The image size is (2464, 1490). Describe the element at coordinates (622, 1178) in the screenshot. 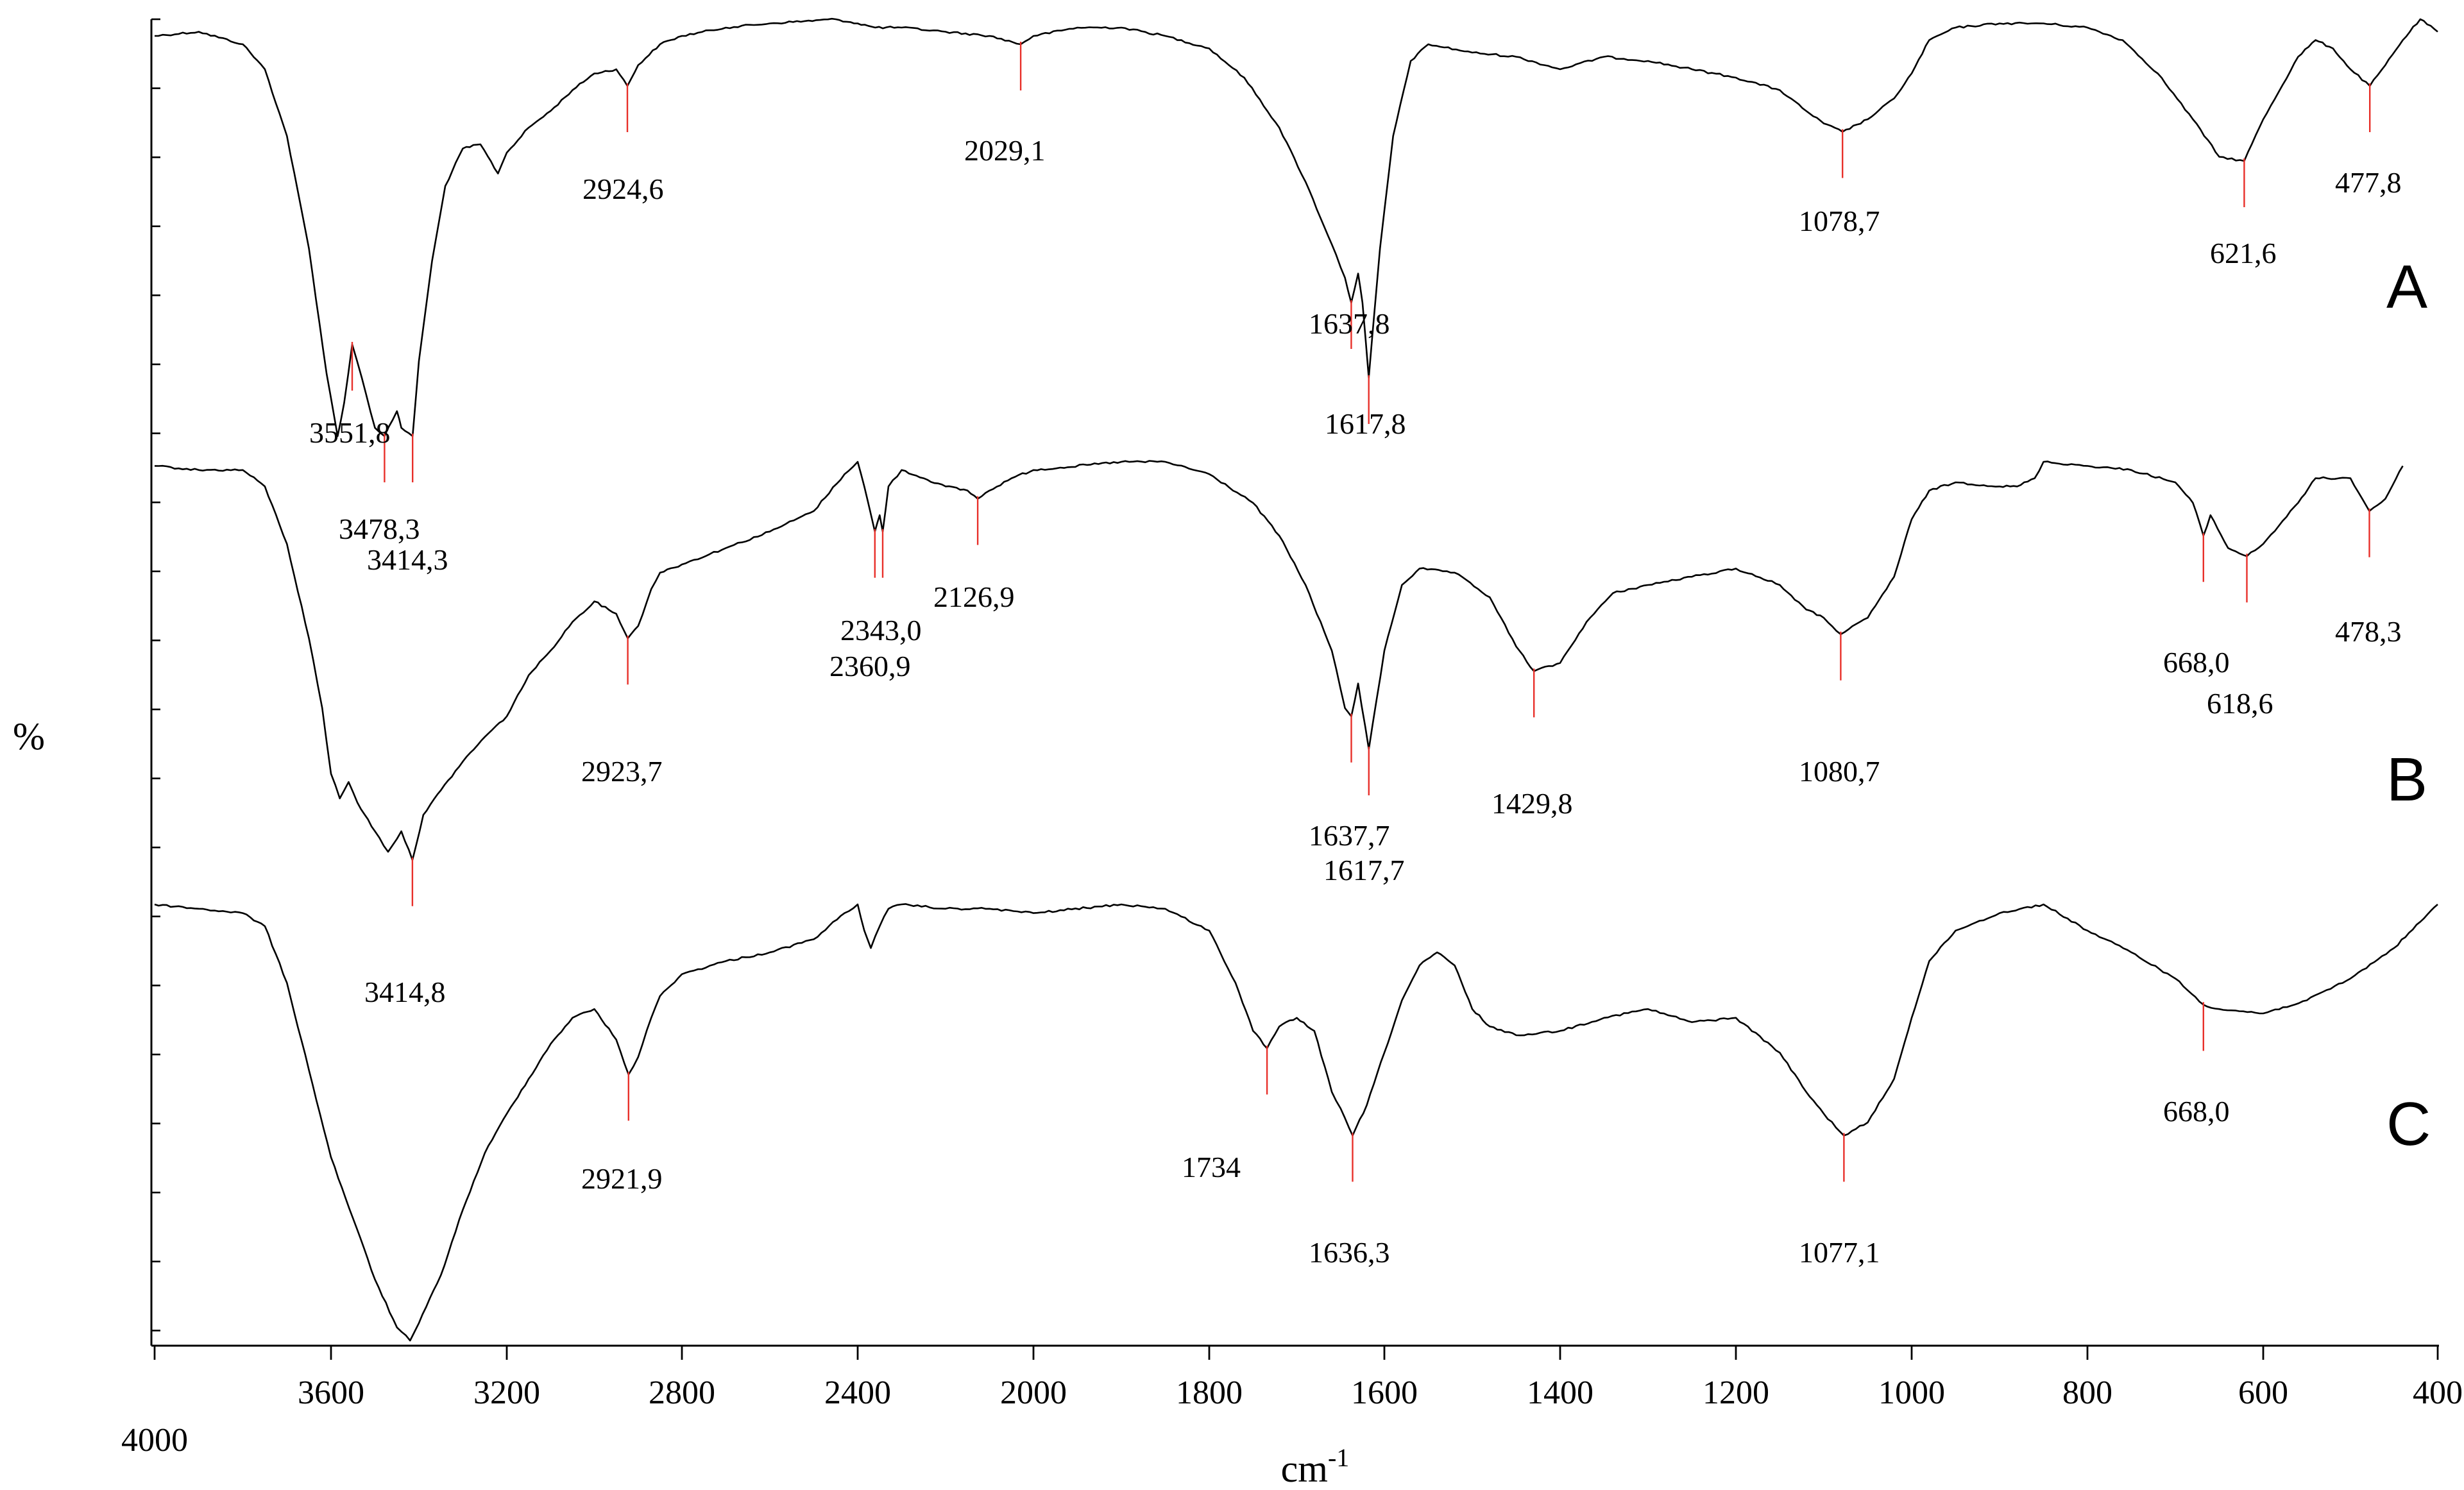

I see `peak-label-c-22: 2921,9` at that location.